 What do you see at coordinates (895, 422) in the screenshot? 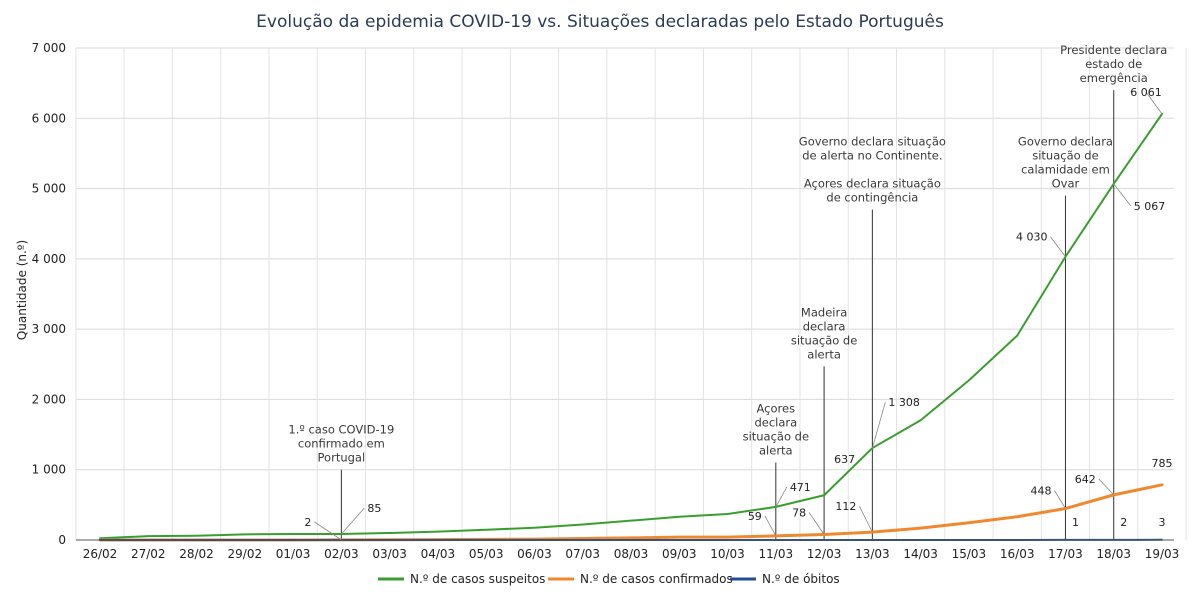
I see `data-label: 1 308` at bounding box center [895, 422].